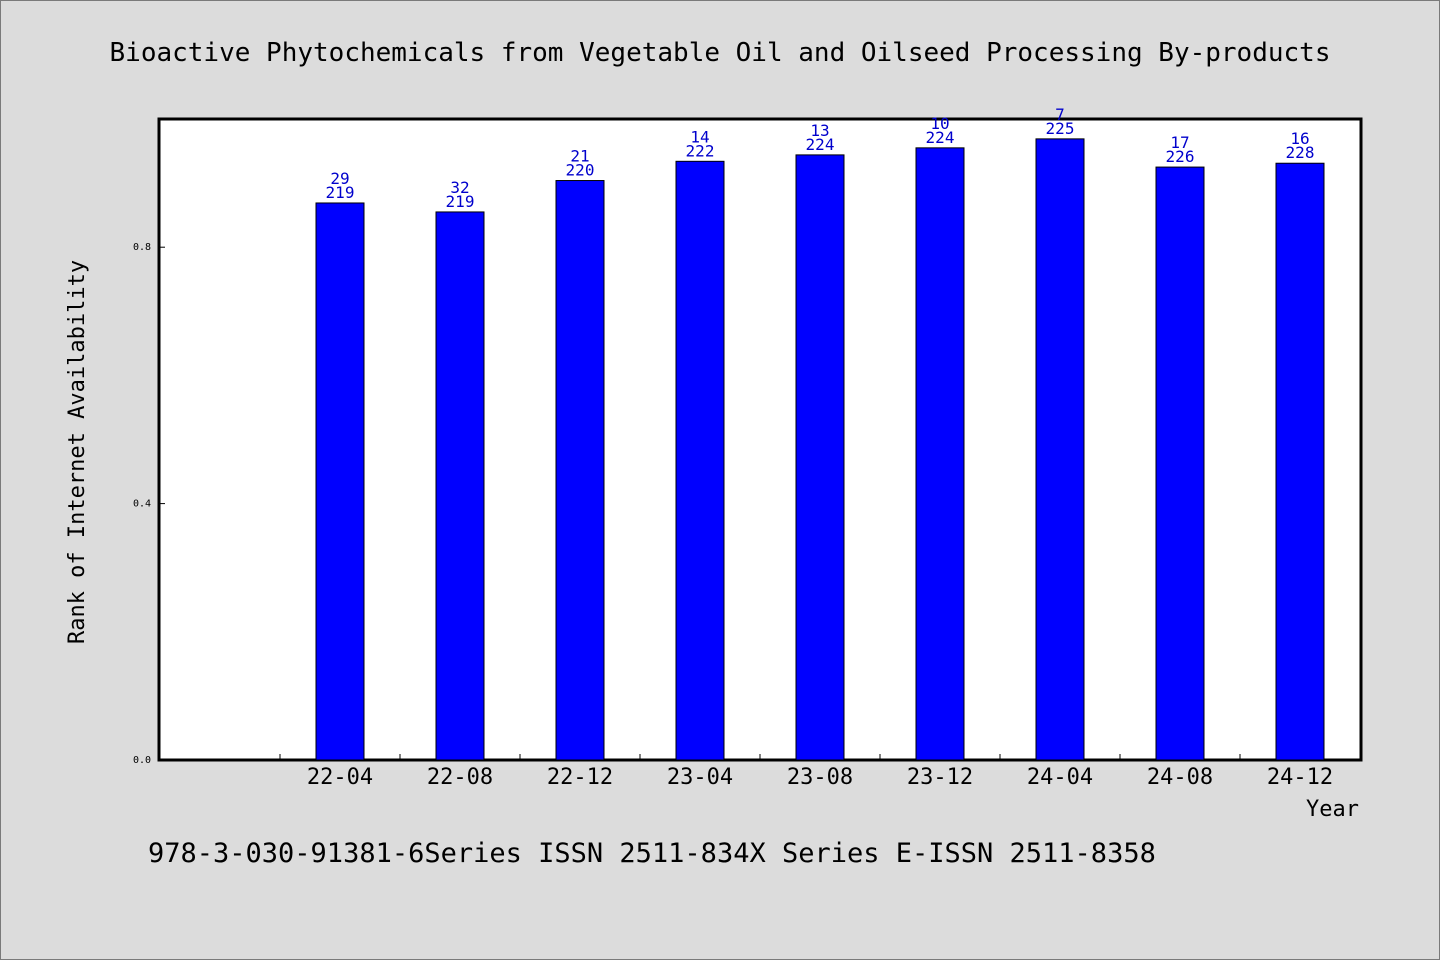 This screenshot has height=960, width=1440. What do you see at coordinates (1180, 777) in the screenshot?
I see `x-tick-label: 24-08` at bounding box center [1180, 777].